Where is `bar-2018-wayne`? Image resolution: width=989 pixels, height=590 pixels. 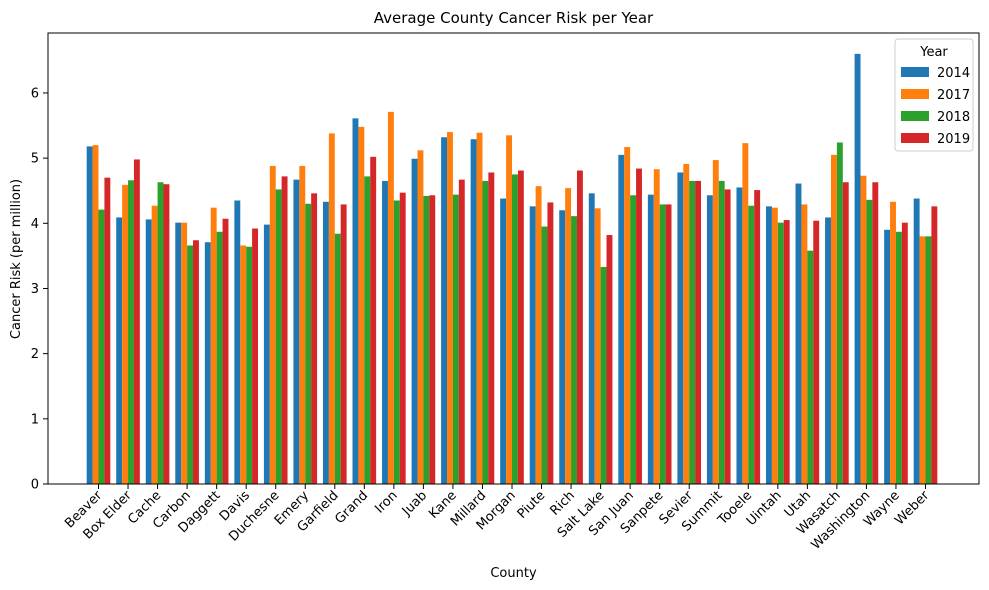
bar-2018-wayne is located at coordinates (898, 357).